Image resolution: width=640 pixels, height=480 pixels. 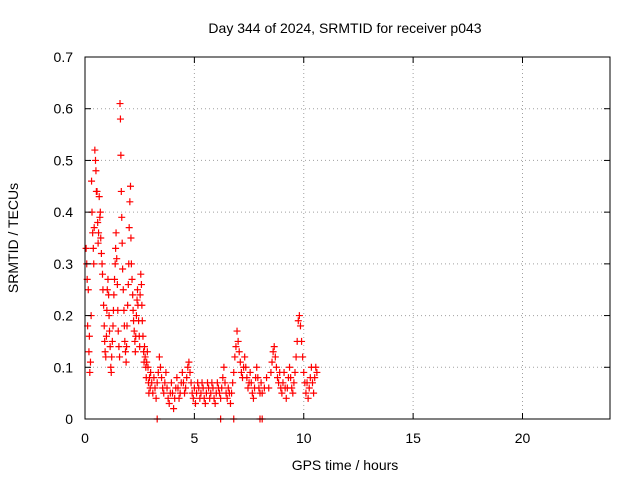 What do you see at coordinates (13, 238) in the screenshot?
I see `y-axis-label: SRMTID / TECUs` at bounding box center [13, 238].